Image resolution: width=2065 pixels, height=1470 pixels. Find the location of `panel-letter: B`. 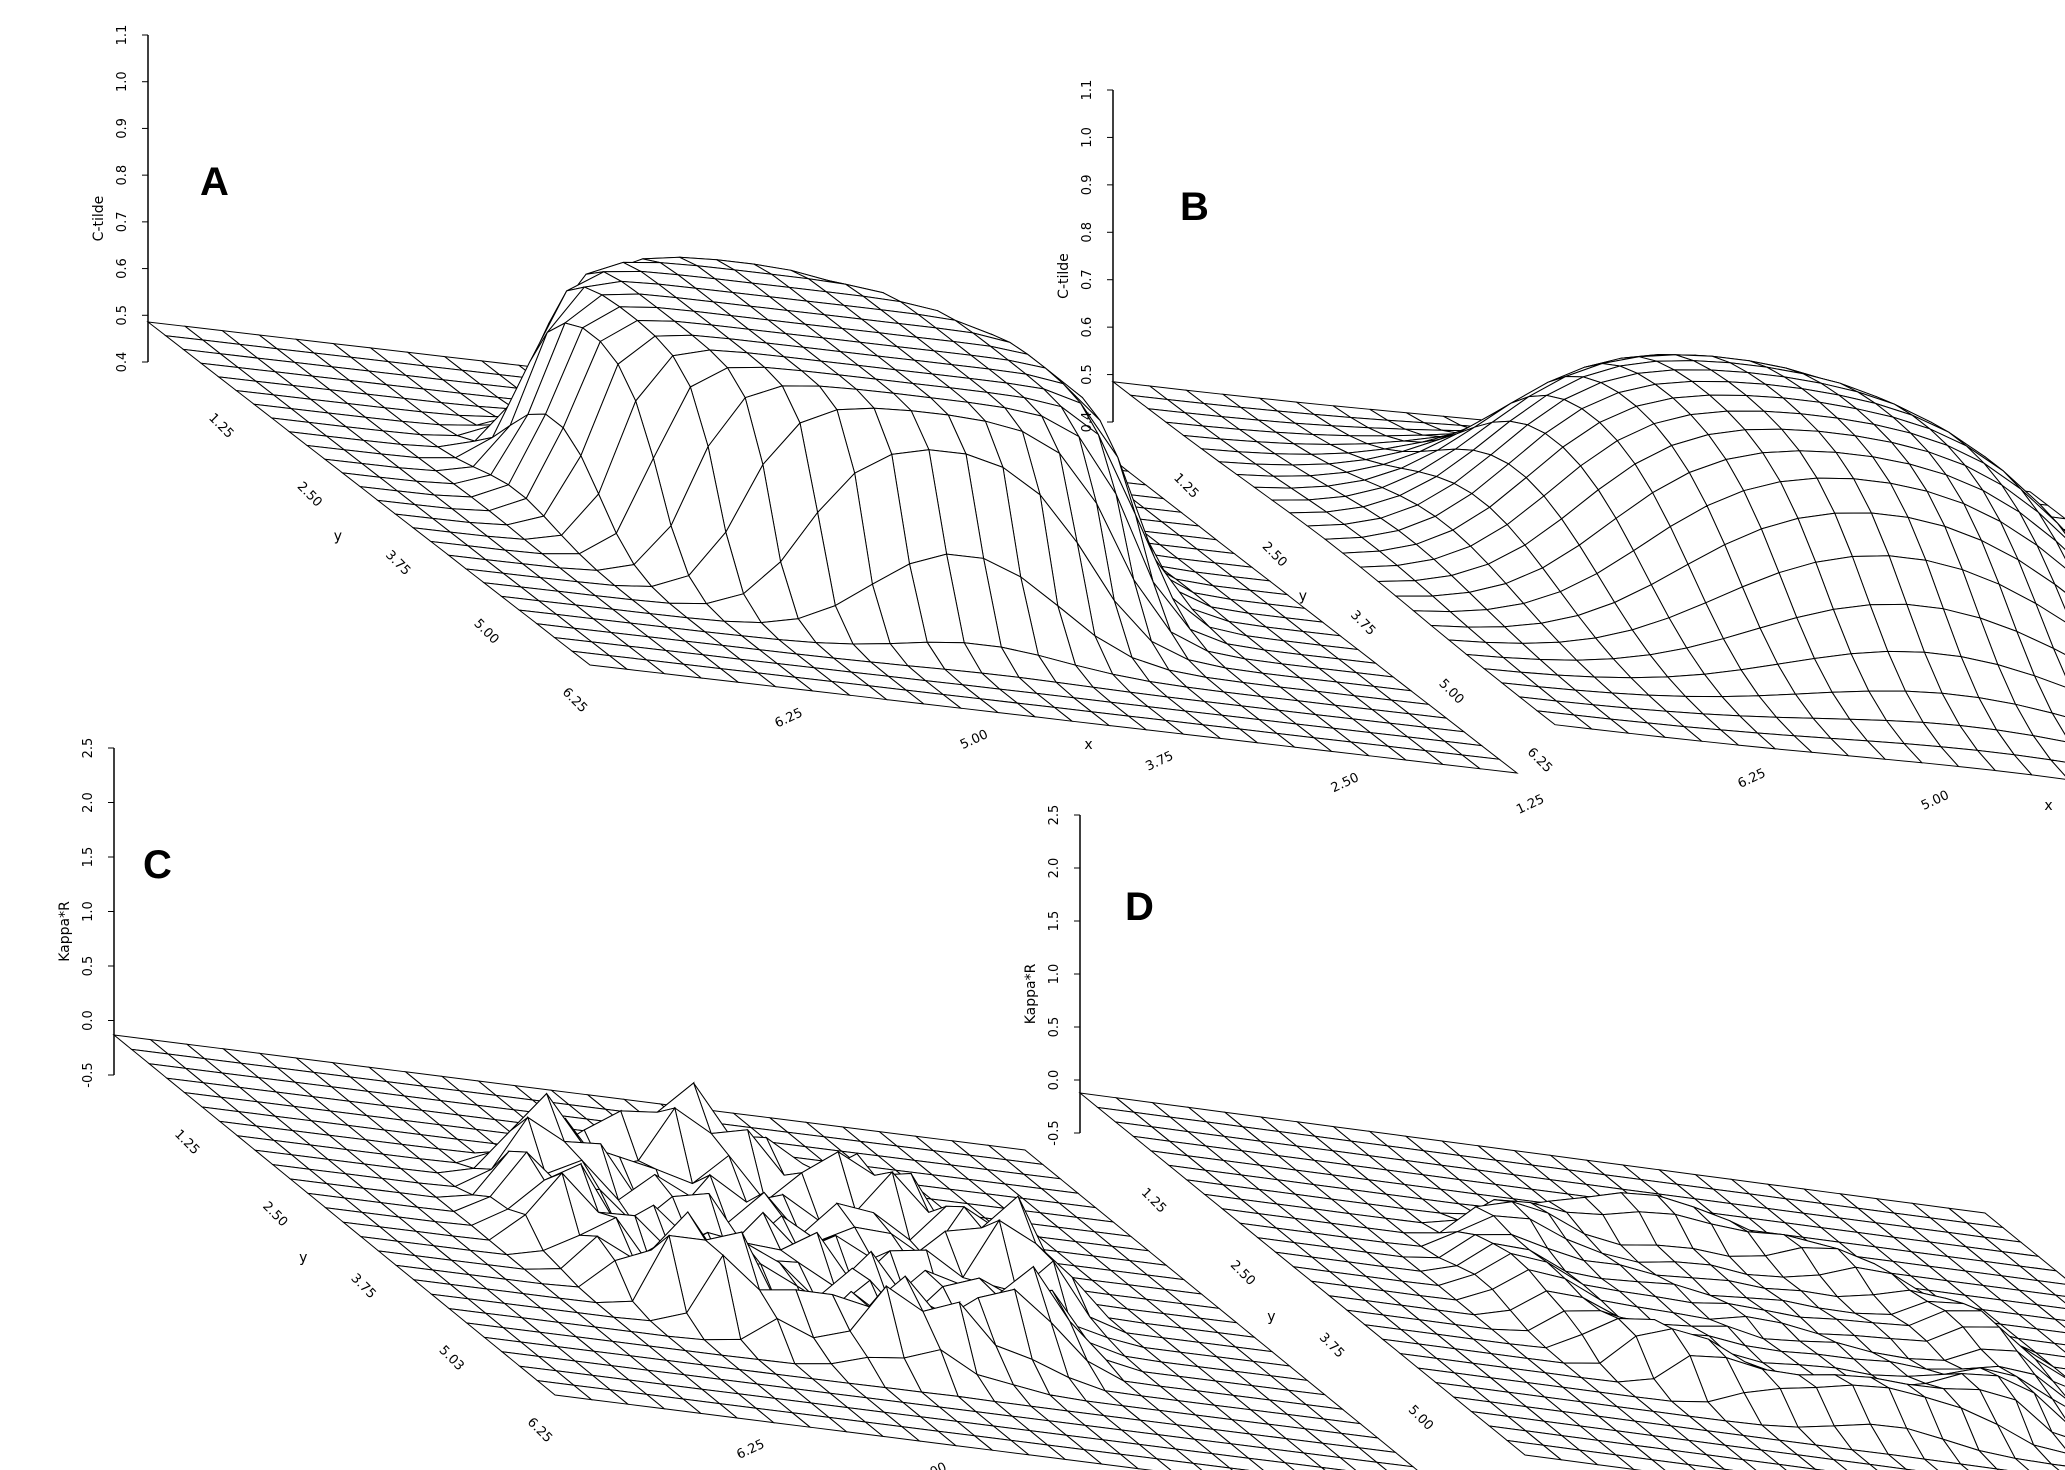

panel-letter: B is located at coordinates (1194, 207).